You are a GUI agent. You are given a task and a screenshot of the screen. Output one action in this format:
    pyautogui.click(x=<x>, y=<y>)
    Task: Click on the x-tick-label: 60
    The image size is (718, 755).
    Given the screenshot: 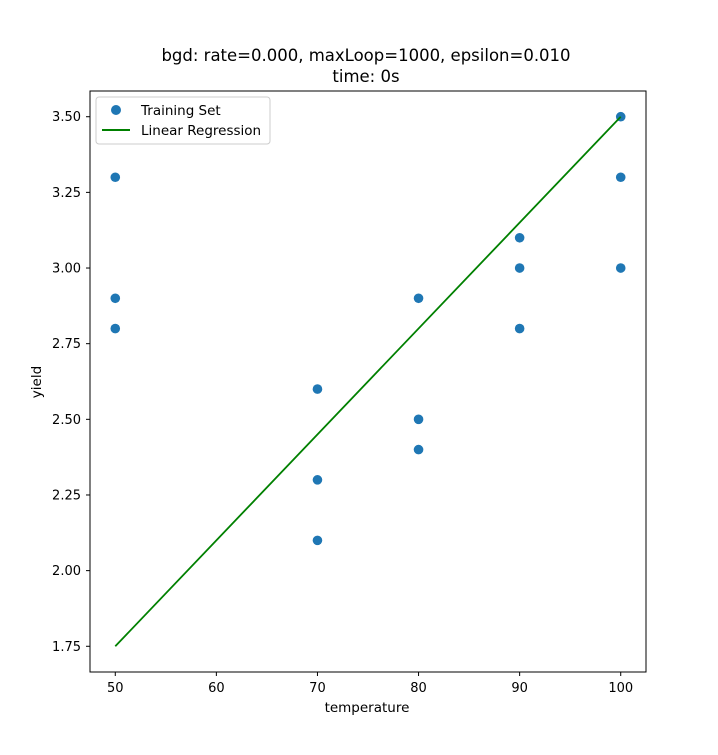 What is the action you would take?
    pyautogui.click(x=216, y=688)
    